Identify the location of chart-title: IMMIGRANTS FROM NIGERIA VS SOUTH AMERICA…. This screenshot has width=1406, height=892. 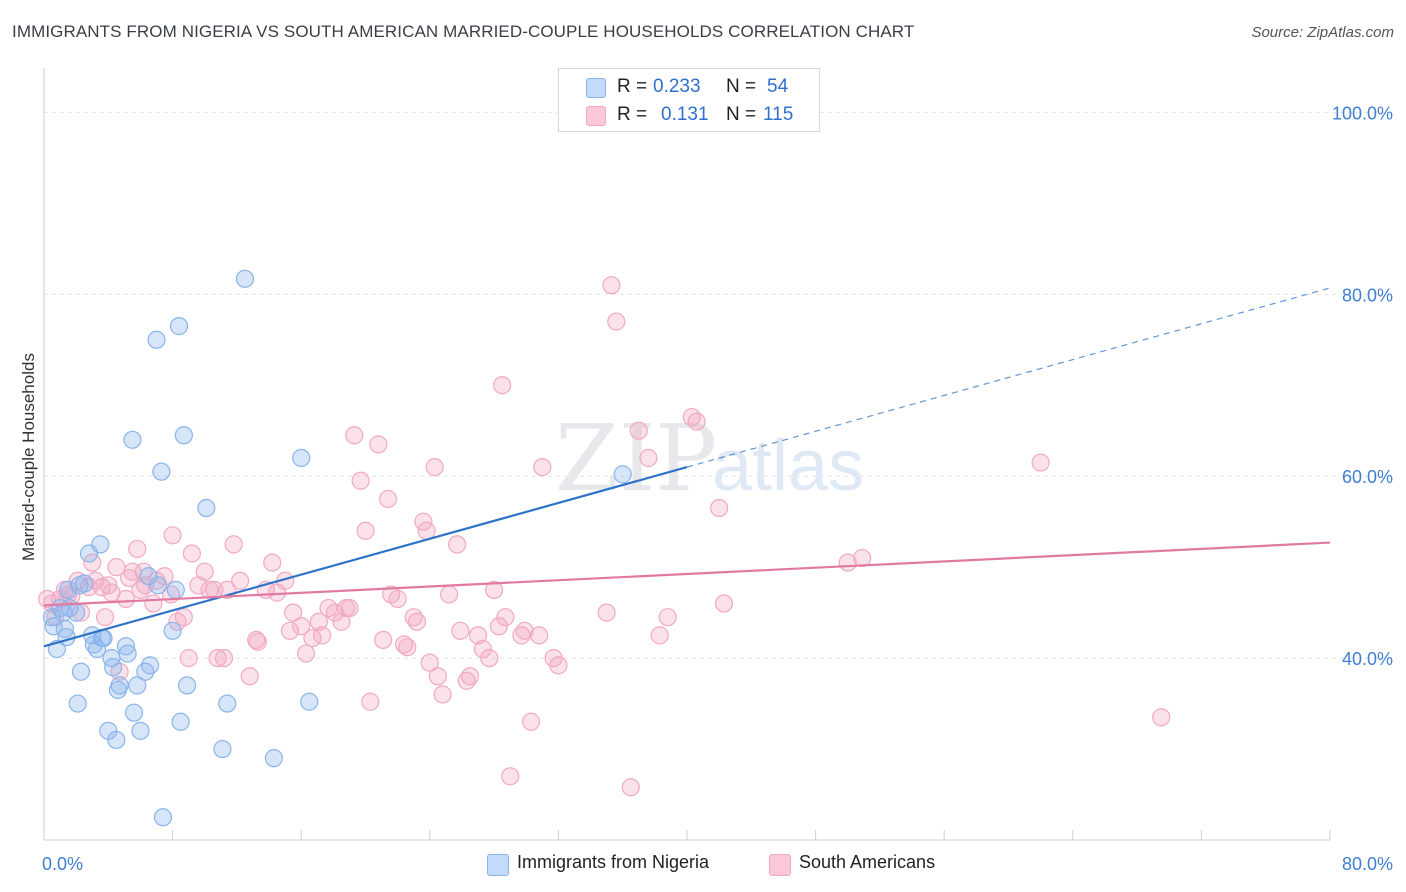
(463, 31).